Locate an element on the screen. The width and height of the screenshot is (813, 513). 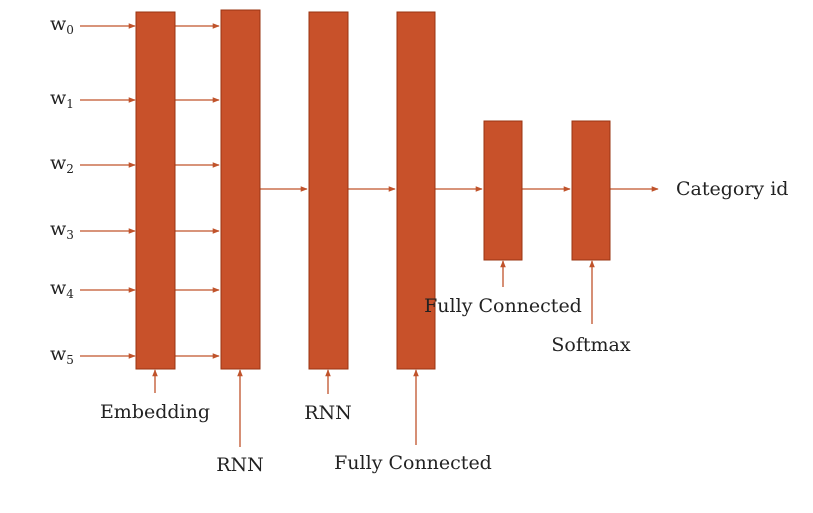
input-label-w3: w3 is located at coordinates (62, 230).